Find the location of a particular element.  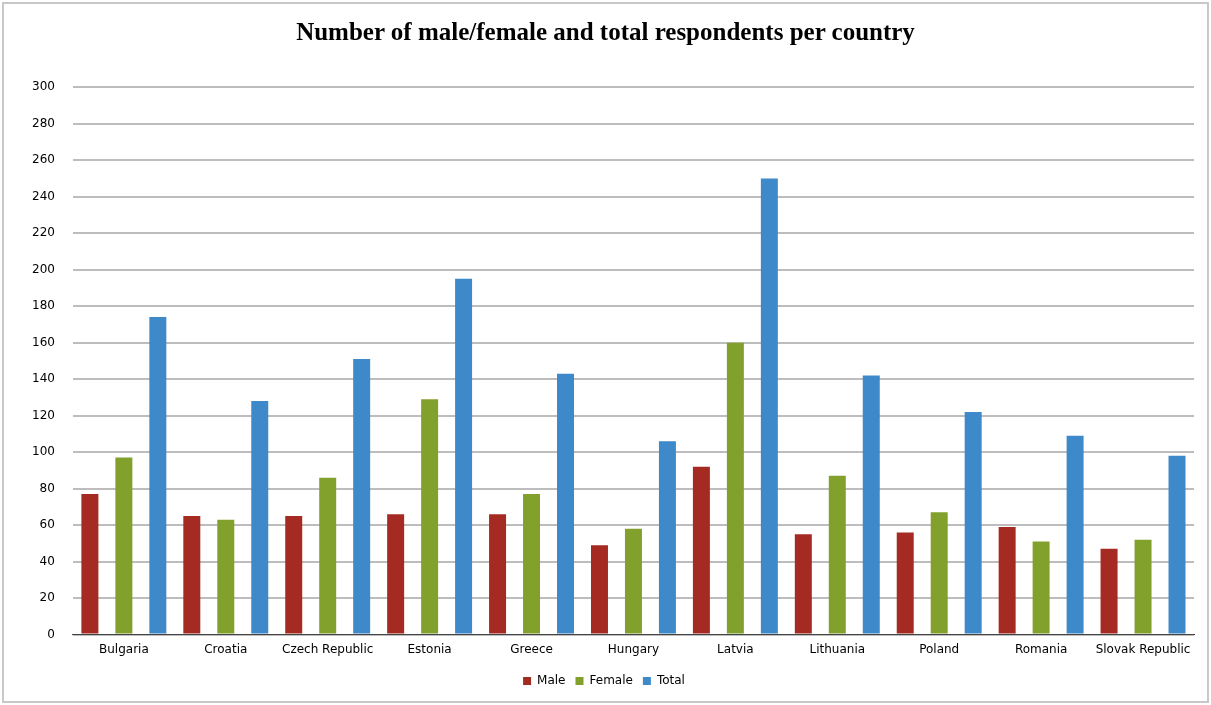

y-tick-label: 40 is located at coordinates (47, 560).